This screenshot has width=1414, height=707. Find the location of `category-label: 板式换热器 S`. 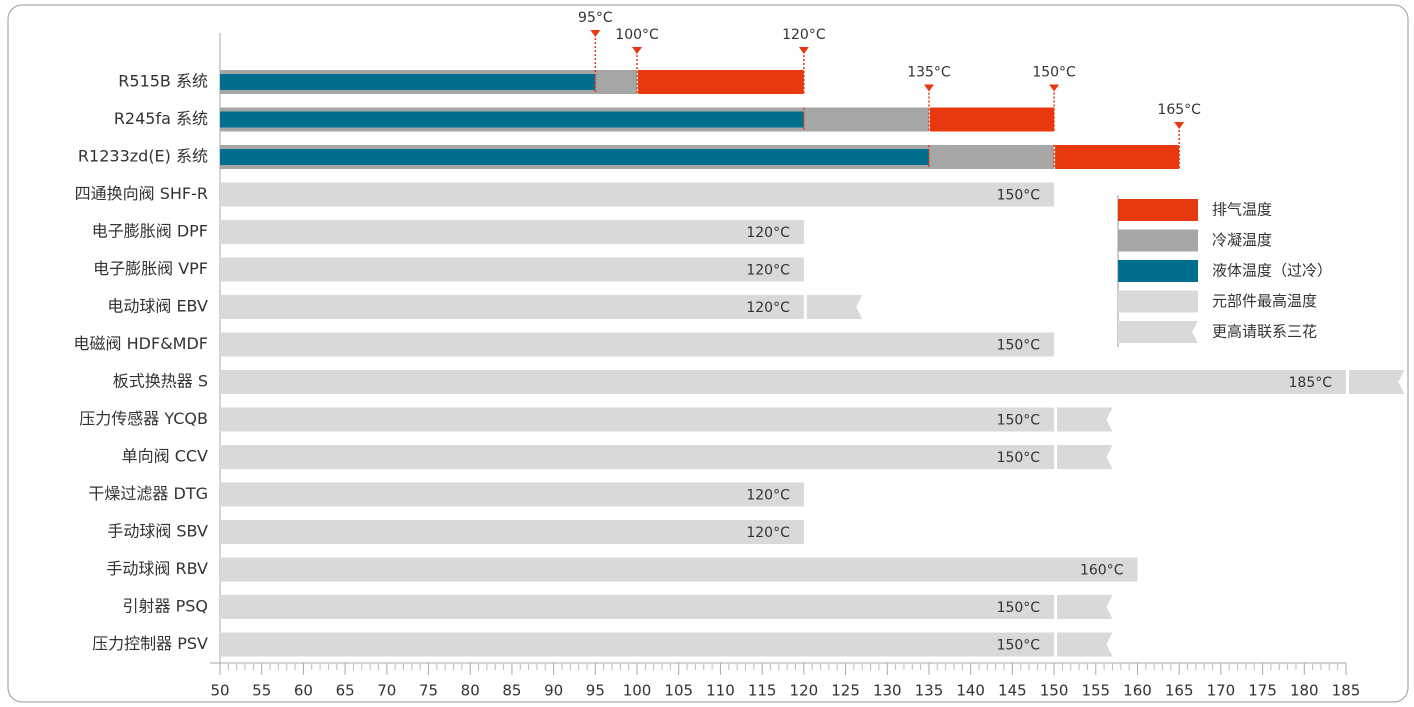

category-label: 板式换热器 S is located at coordinates (160, 381).